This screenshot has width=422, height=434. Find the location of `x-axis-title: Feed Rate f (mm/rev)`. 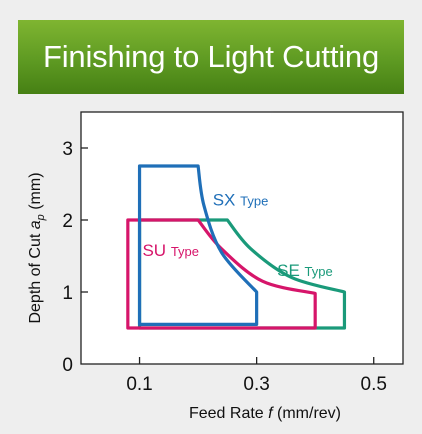

x-axis-title: Feed Rate f (mm/rev) is located at coordinates (265, 413).